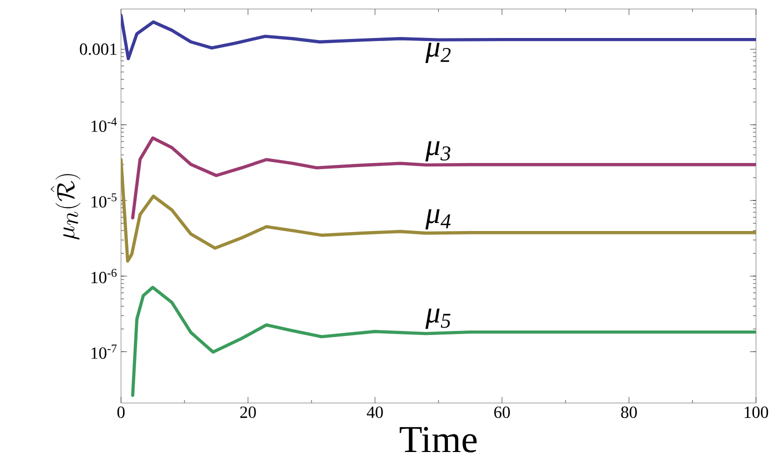  I want to click on x-tick-label: 60, so click(502, 412).